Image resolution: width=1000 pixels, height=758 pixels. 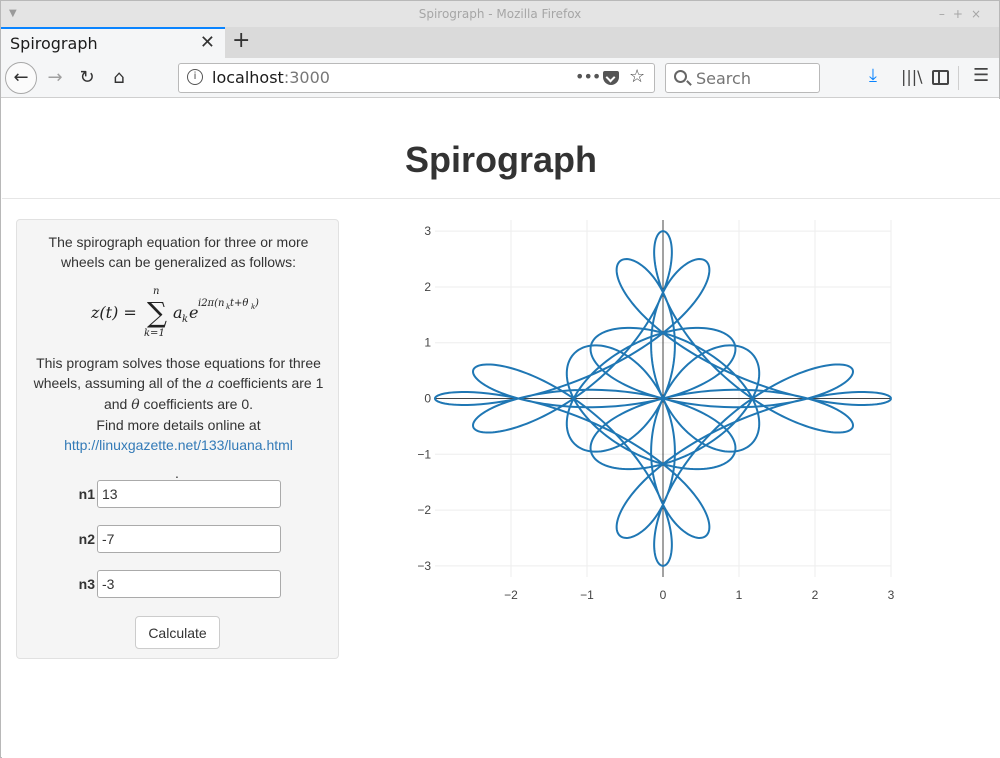 What do you see at coordinates (940, 77) in the screenshot?
I see `sidebar-icon` at bounding box center [940, 77].